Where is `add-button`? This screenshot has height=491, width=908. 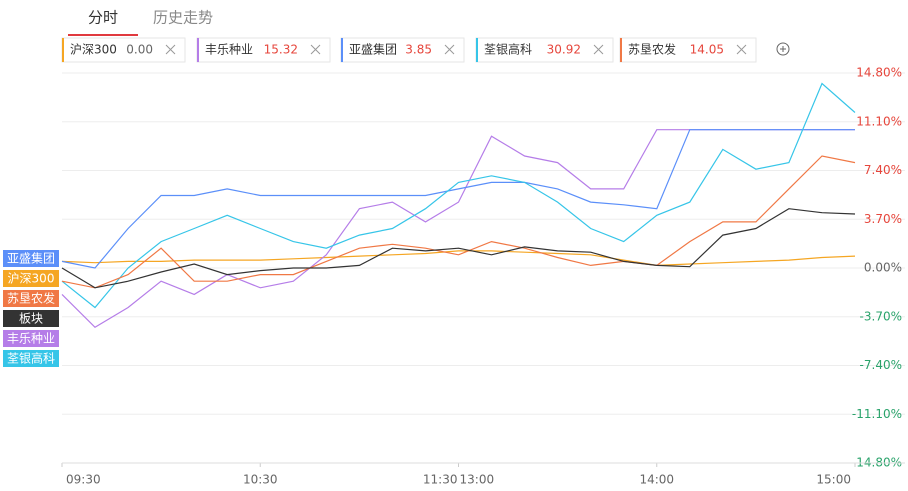 add-button is located at coordinates (783, 49).